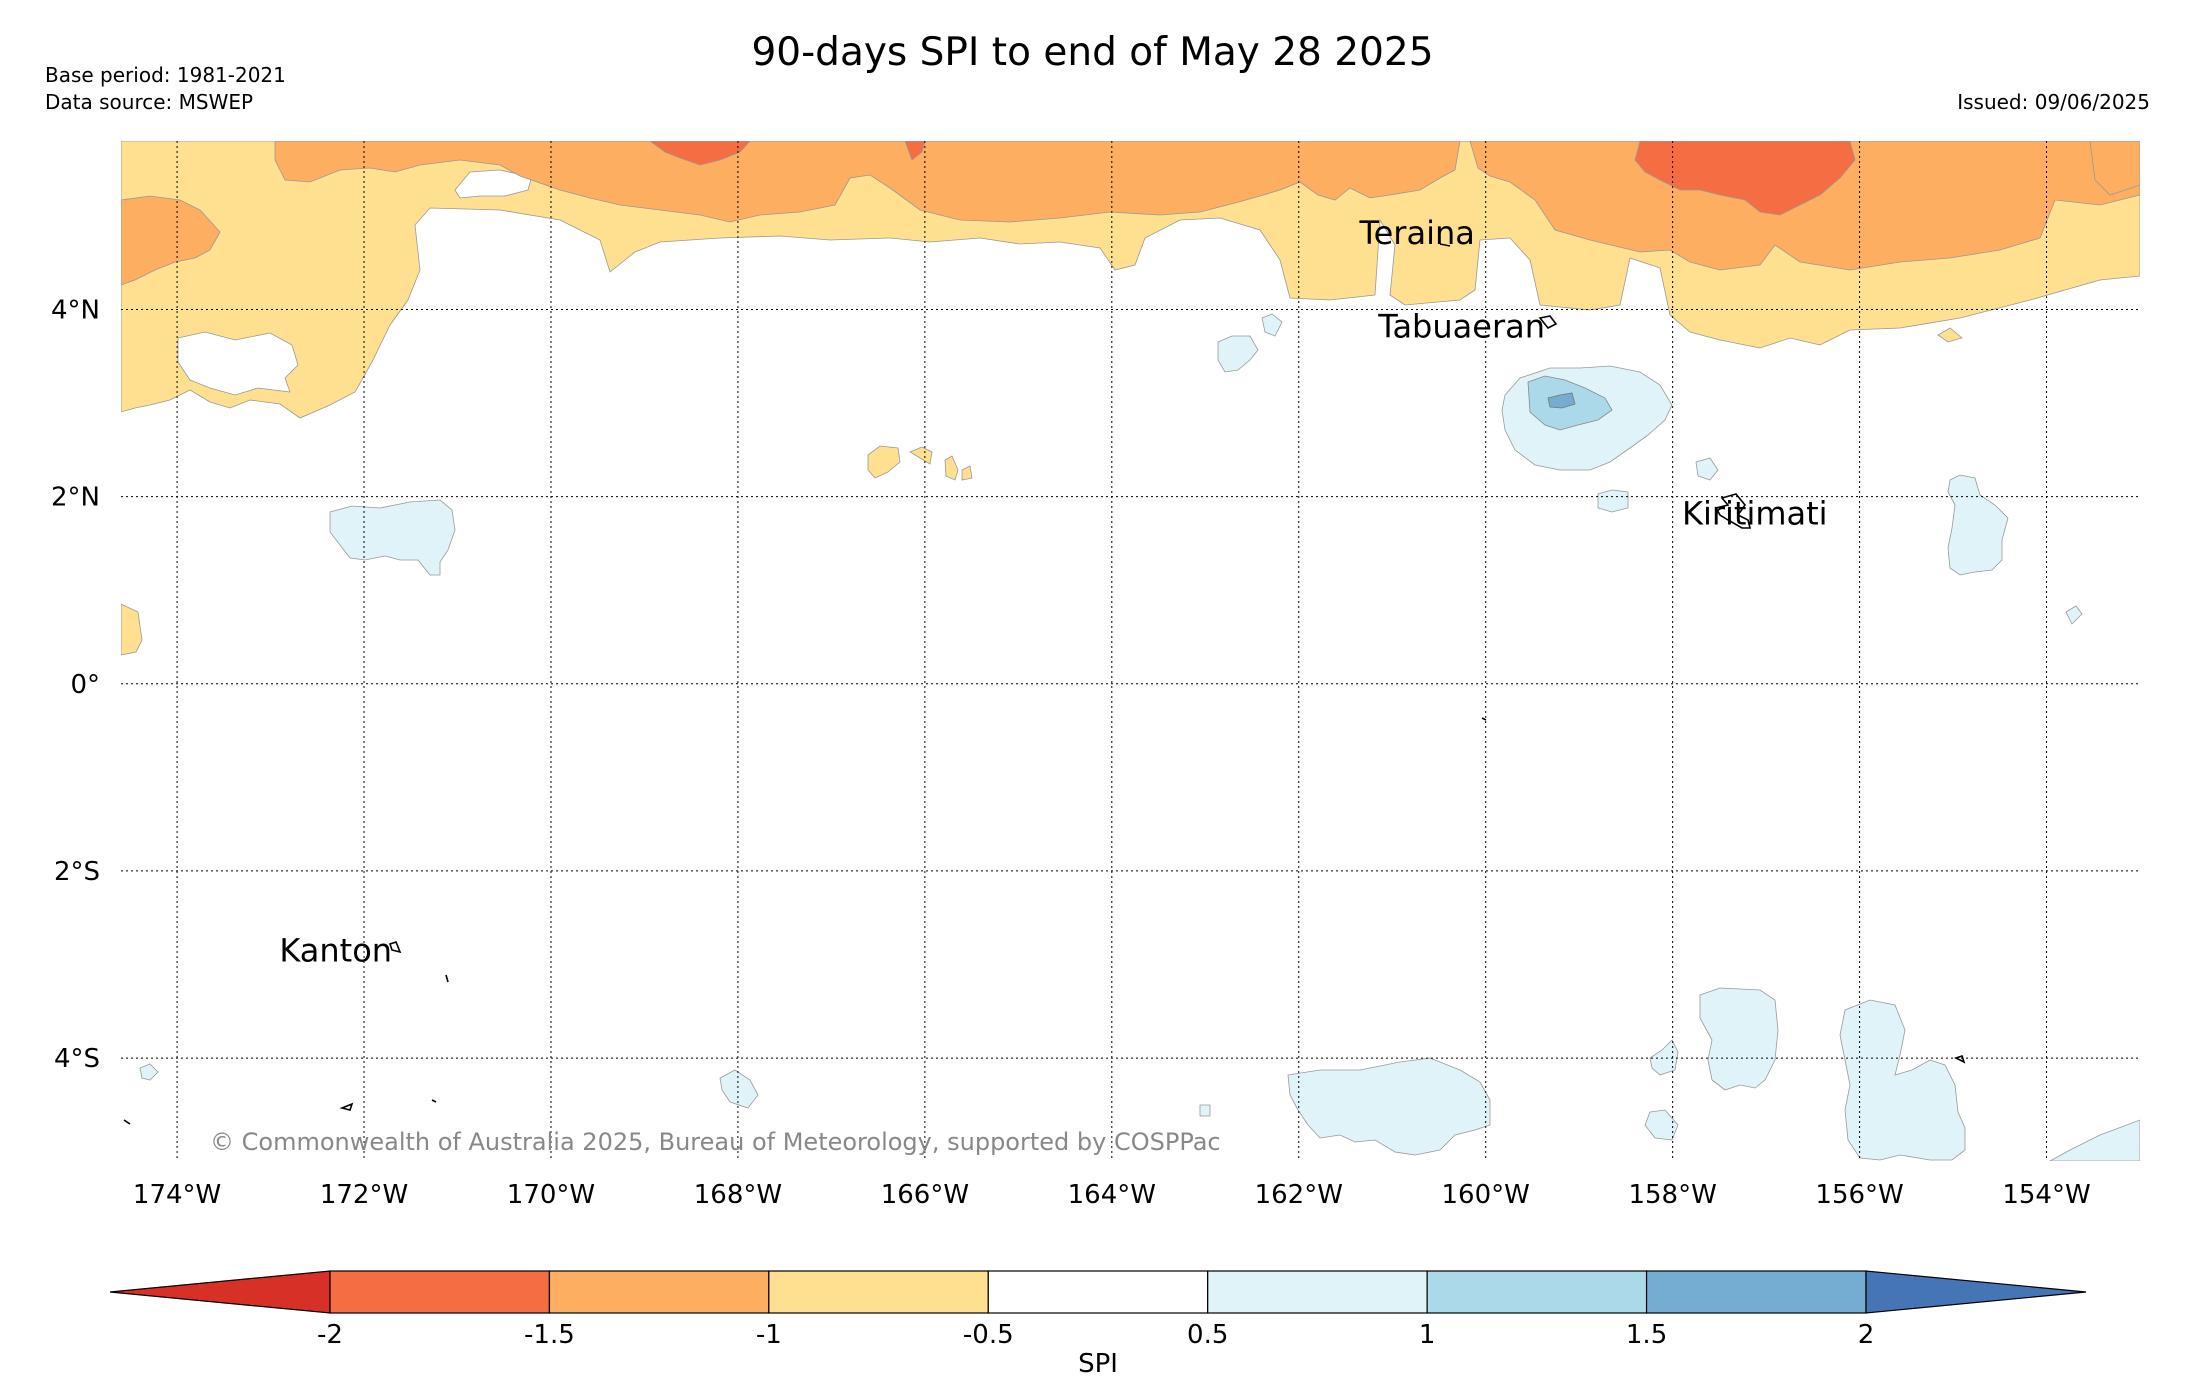 This screenshot has width=2185, height=1380. Describe the element at coordinates (1745, 178) in the screenshot. I see `dry-region-severe` at that location.